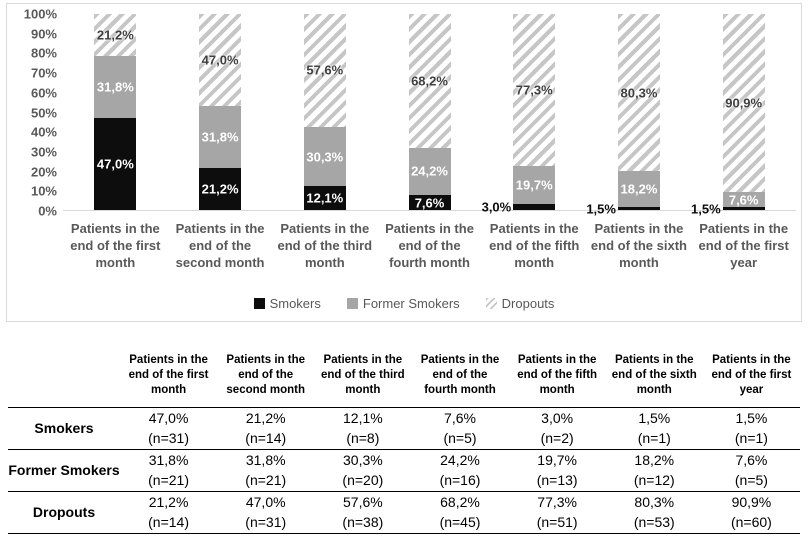 The image size is (808, 536). I want to click on table-cell: 31,8% (n=21), so click(169, 470).